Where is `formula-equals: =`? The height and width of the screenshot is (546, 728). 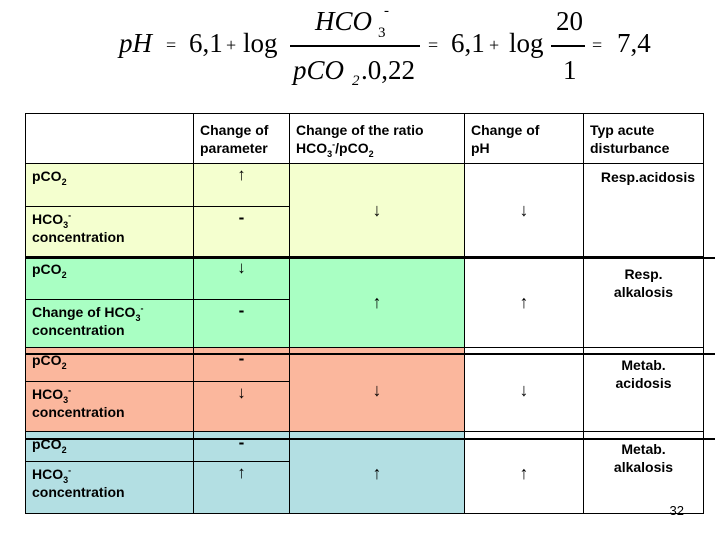 formula-equals: = is located at coordinates (171, 45).